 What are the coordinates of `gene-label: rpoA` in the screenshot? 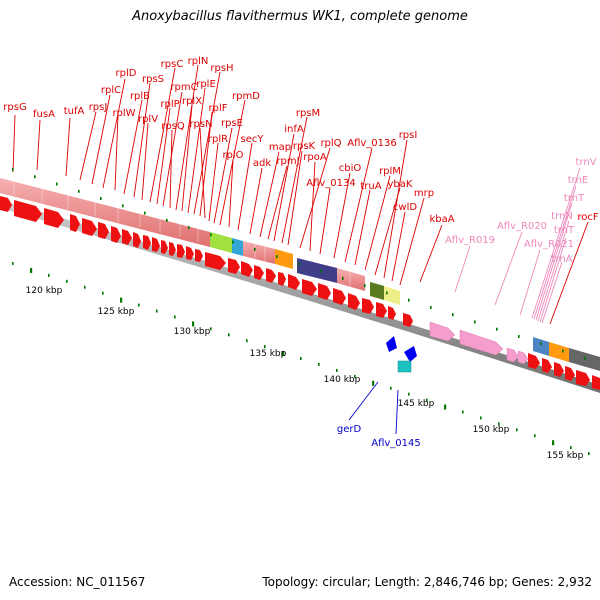 It's located at (315, 157).